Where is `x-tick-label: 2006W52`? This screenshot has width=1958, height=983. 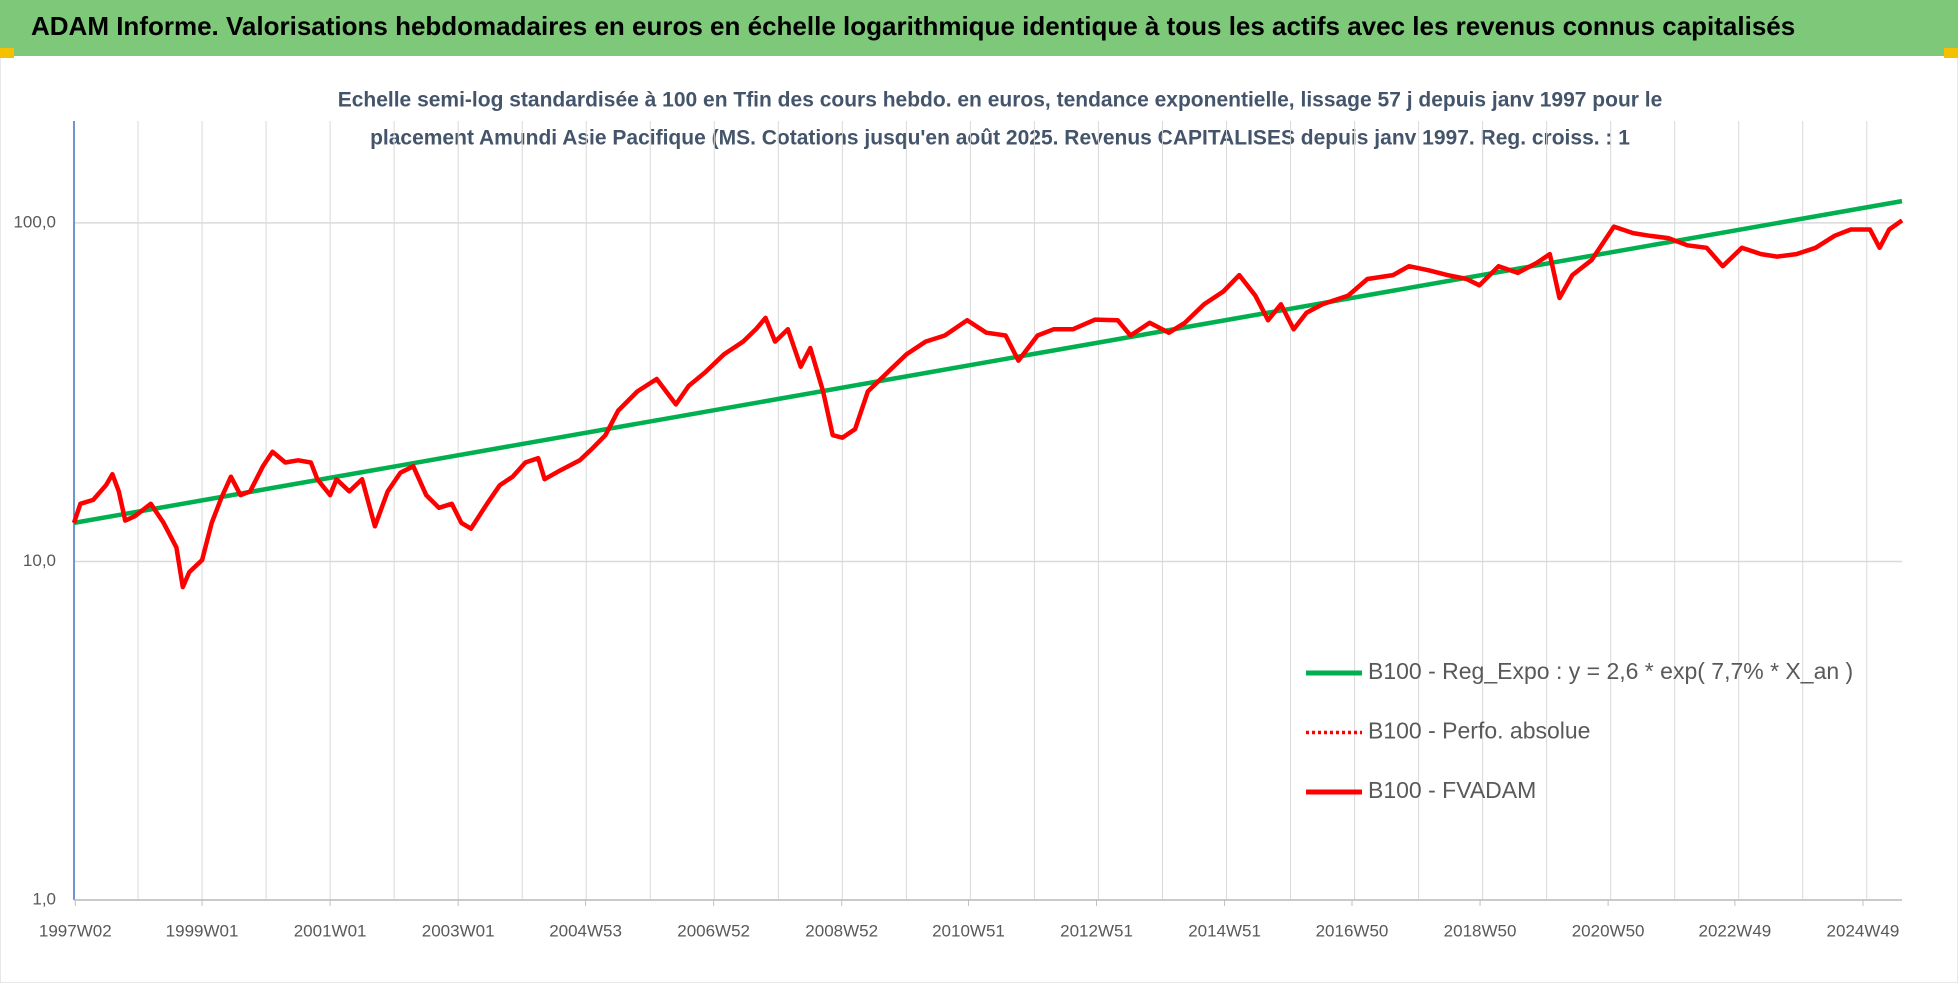 x-tick-label: 2006W52 is located at coordinates (713, 930).